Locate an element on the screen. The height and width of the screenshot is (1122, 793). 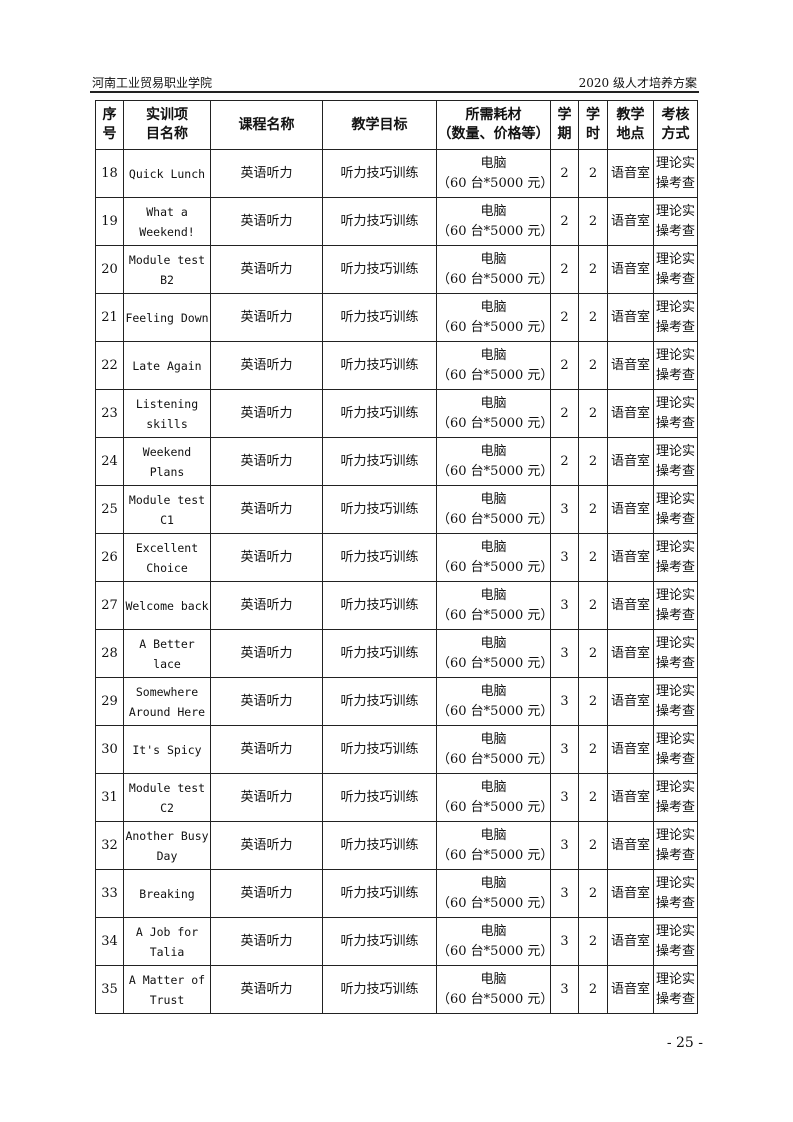
cell-no: 24 is located at coordinates (109, 461).